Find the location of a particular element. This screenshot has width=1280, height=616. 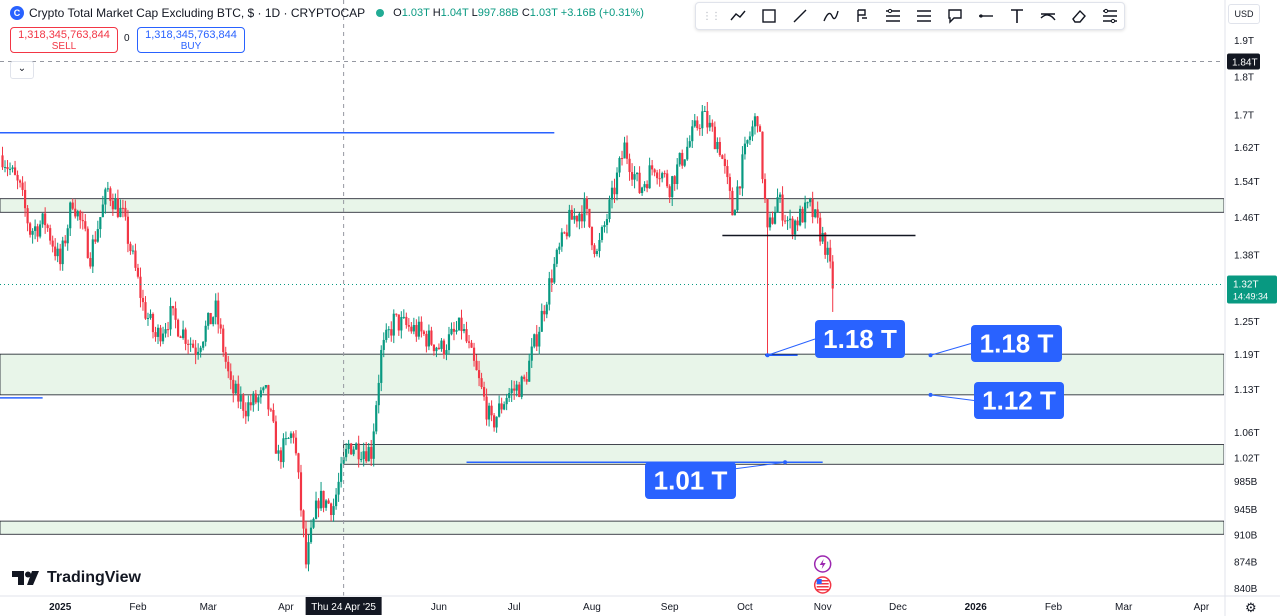

brush-icon is located at coordinates (1047, 16).